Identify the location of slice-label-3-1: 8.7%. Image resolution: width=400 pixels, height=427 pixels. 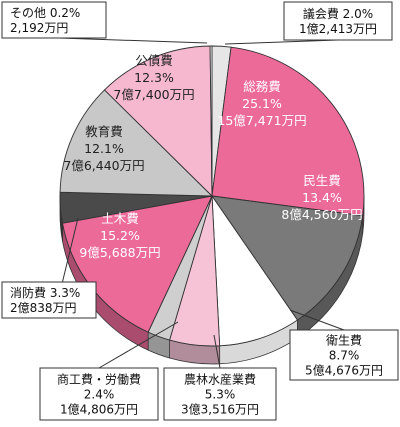
(344, 356).